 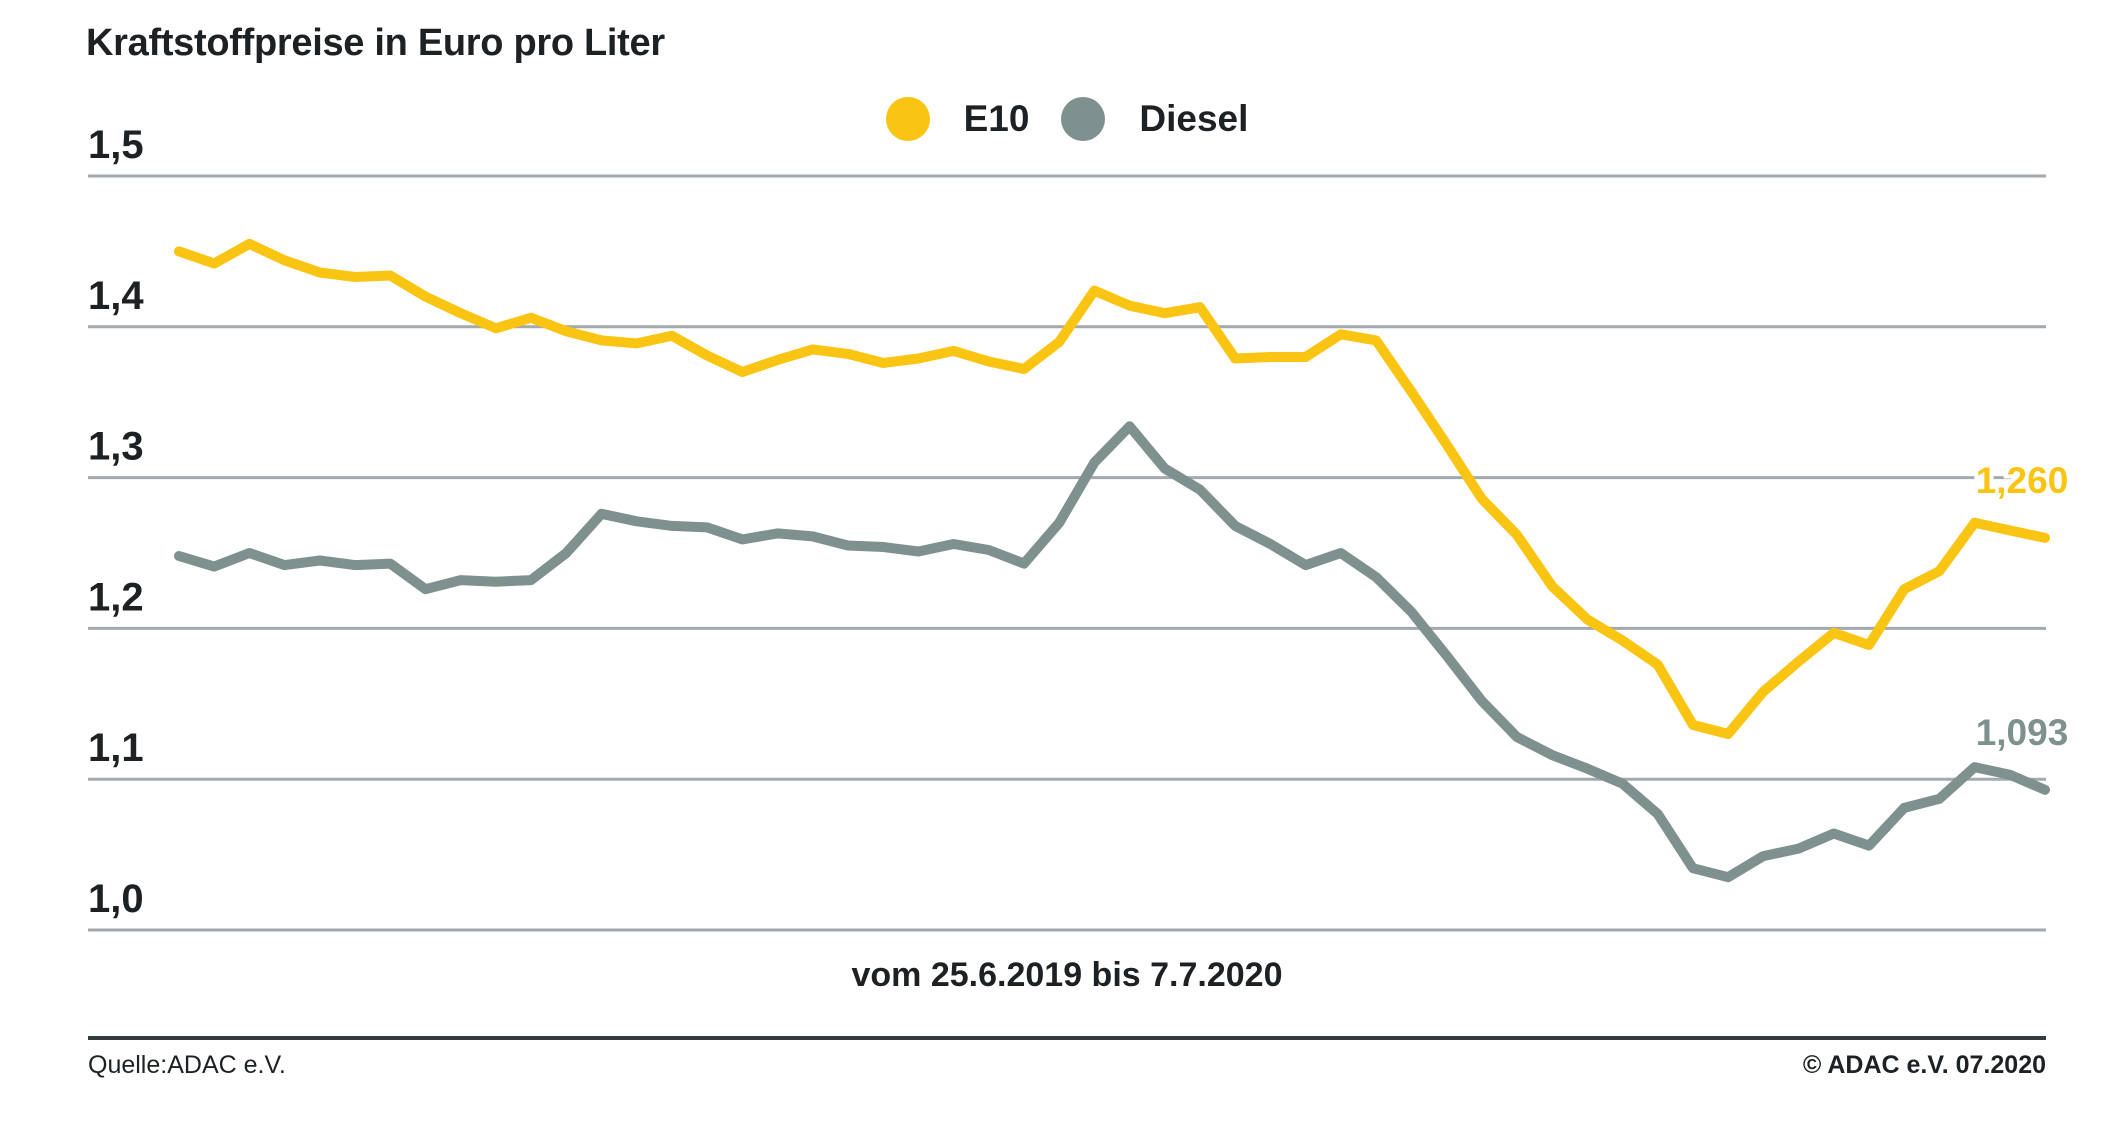 I want to click on end-label-diesel: 1,093, so click(x=2022, y=732).